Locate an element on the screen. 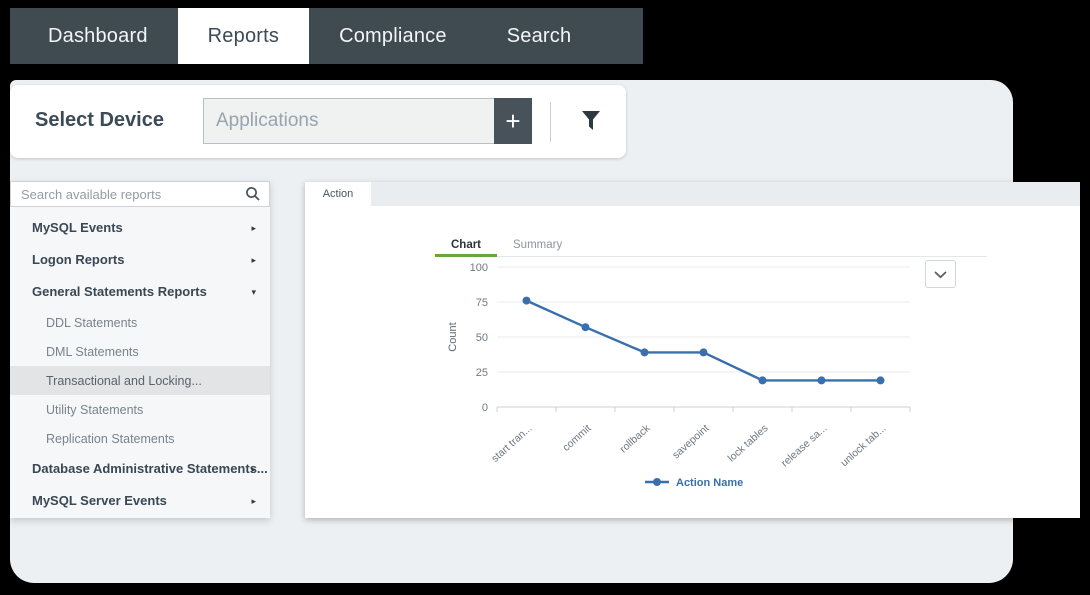 The height and width of the screenshot is (595, 1090). chevron-down-icon is located at coordinates (940, 274).